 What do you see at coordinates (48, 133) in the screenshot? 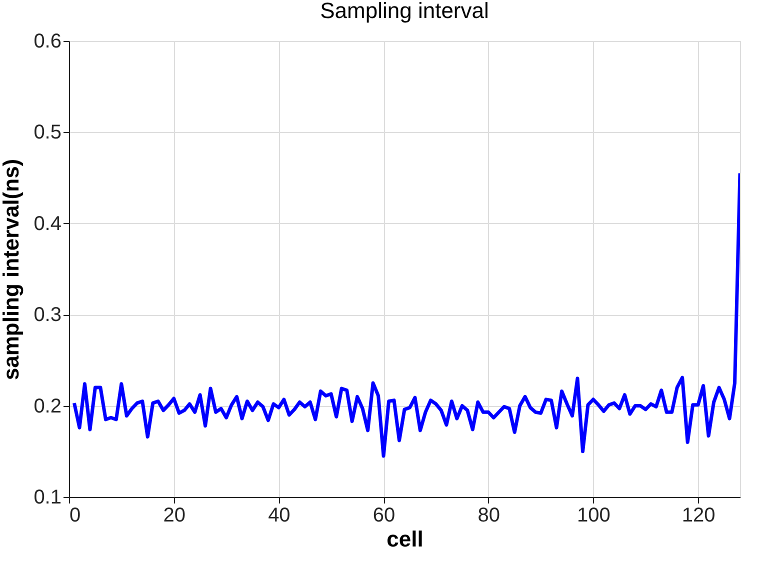
I see `y-tick-label: 0.5` at bounding box center [48, 133].